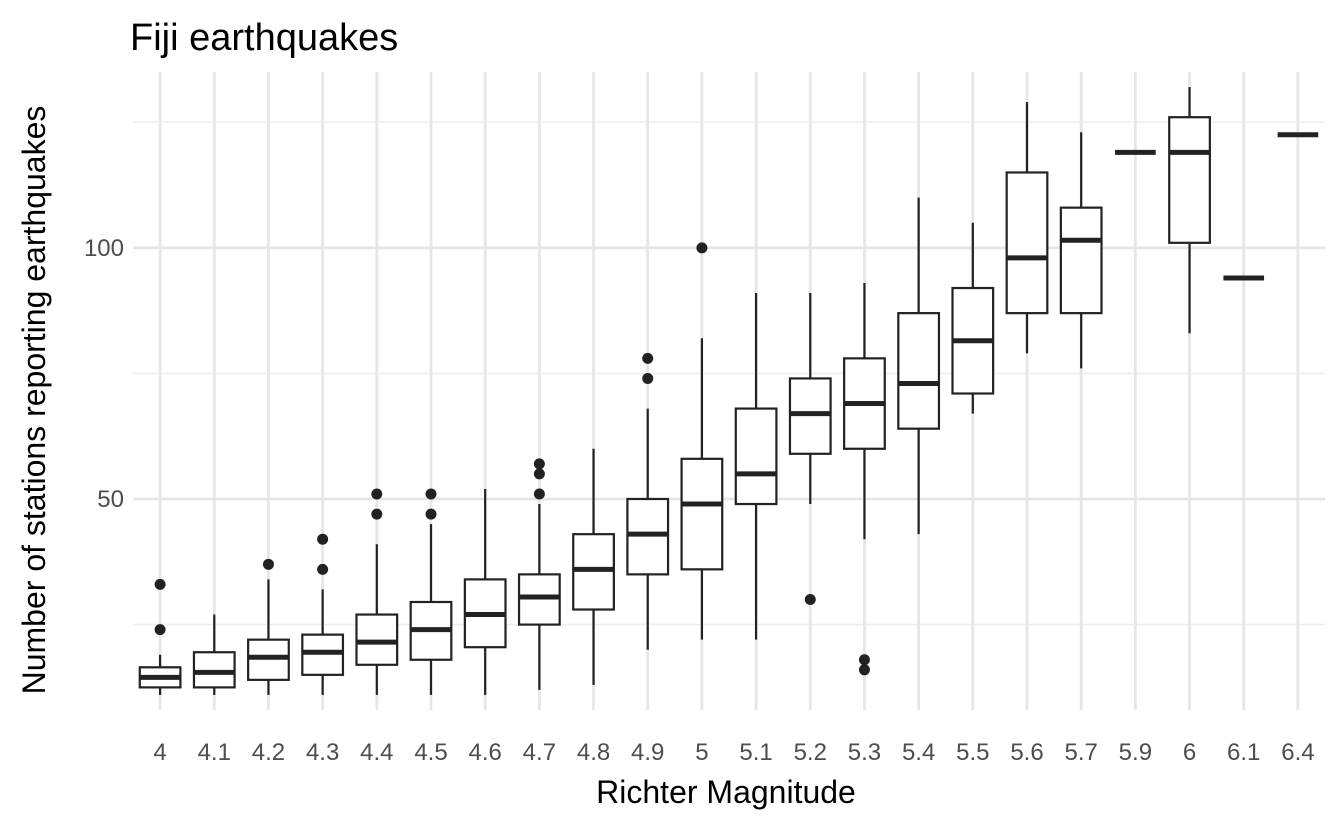 This screenshot has width=1344, height=830. I want to click on x-tick-label: 4.4, so click(376, 752).